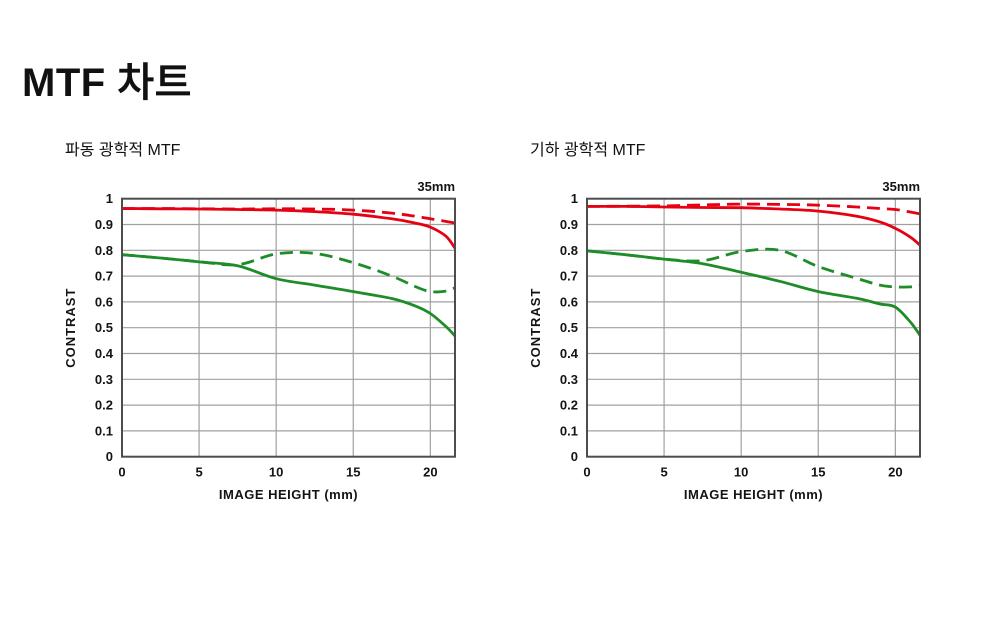 Image resolution: width=1000 pixels, height=622 pixels. Describe the element at coordinates (588, 150) in the screenshot. I see `geometric-mtf-chart-title: 기하 광학적 MTF` at that location.